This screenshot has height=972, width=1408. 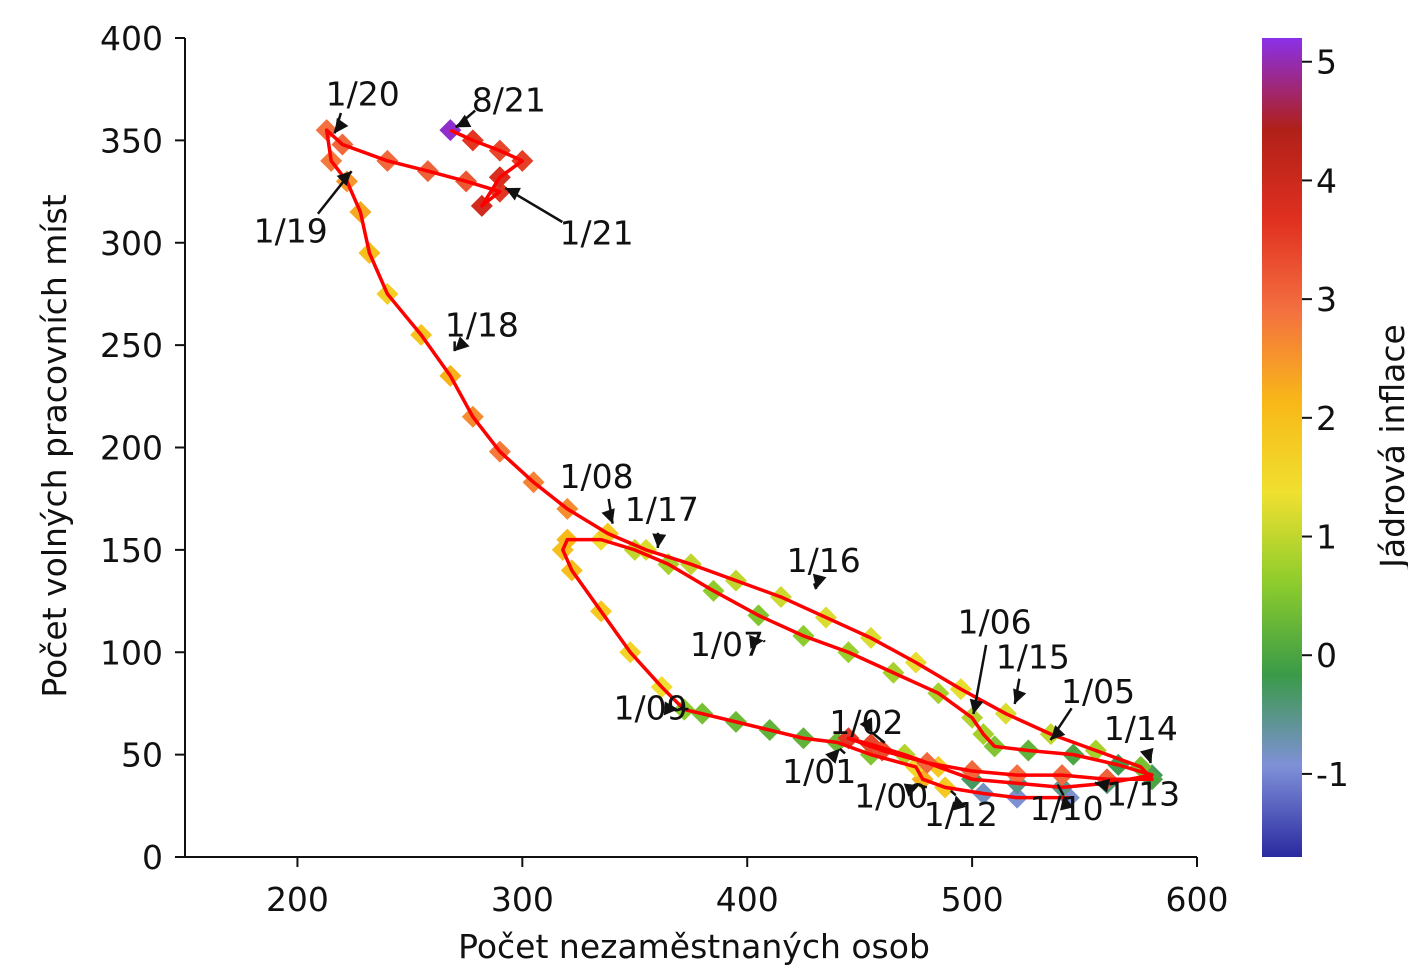 What do you see at coordinates (961, 814) in the screenshot?
I see `annotation-label: 1/12` at bounding box center [961, 814].